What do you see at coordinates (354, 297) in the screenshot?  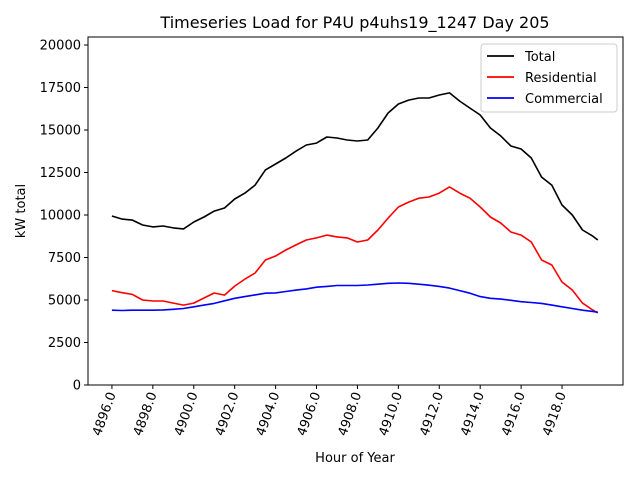 I see `series-line-commercial` at bounding box center [354, 297].